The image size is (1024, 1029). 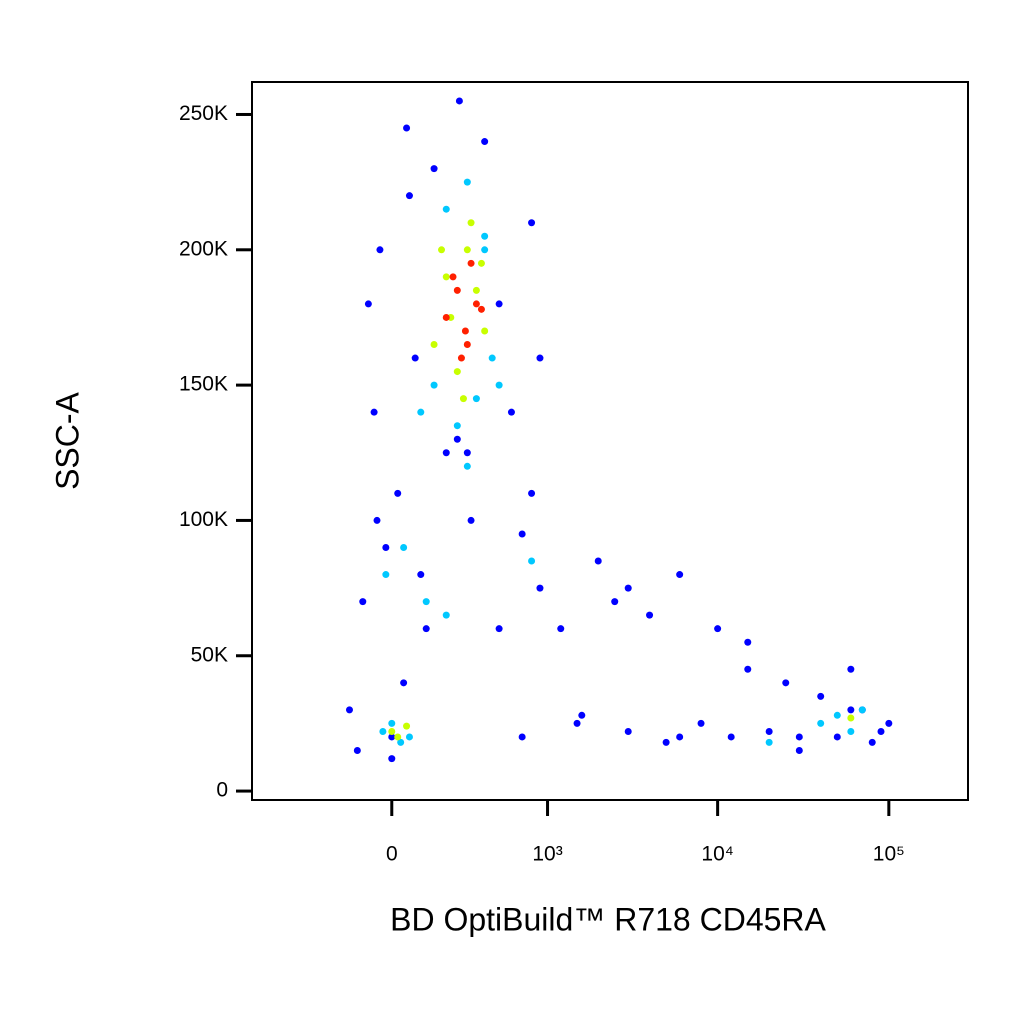 What do you see at coordinates (547, 854) in the screenshot?
I see `x-tick-label: 10³` at bounding box center [547, 854].